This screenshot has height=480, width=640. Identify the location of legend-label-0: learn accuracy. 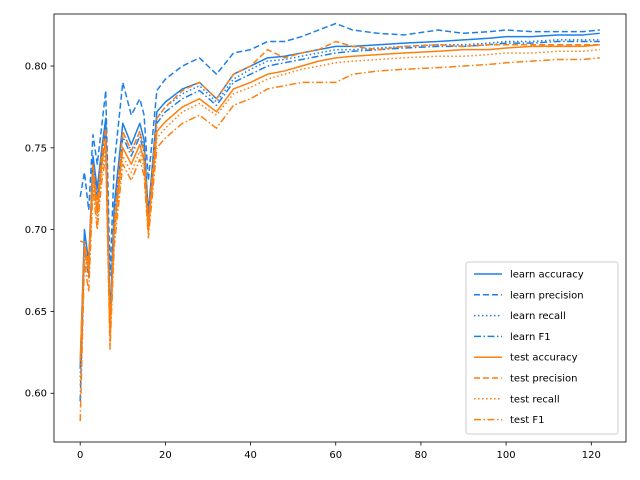
(547, 275).